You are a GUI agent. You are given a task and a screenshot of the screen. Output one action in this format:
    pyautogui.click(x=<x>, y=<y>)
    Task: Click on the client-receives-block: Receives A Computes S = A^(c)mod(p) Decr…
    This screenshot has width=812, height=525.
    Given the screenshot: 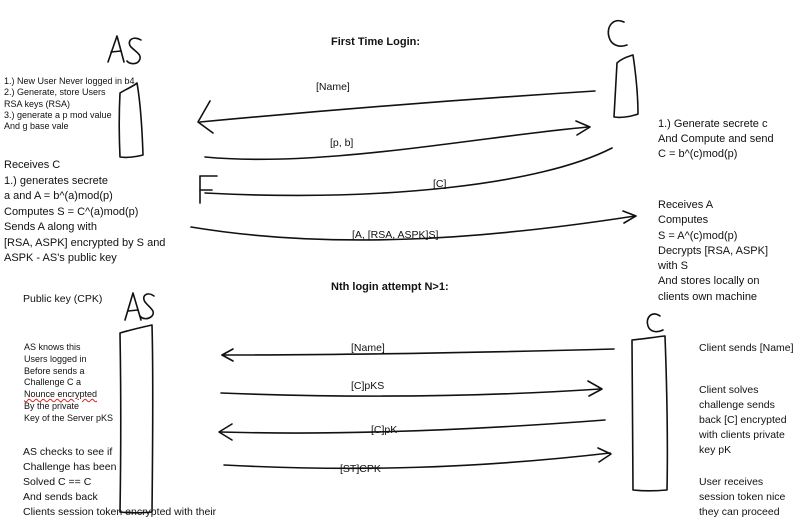 What is the action you would take?
    pyautogui.click(x=713, y=251)
    